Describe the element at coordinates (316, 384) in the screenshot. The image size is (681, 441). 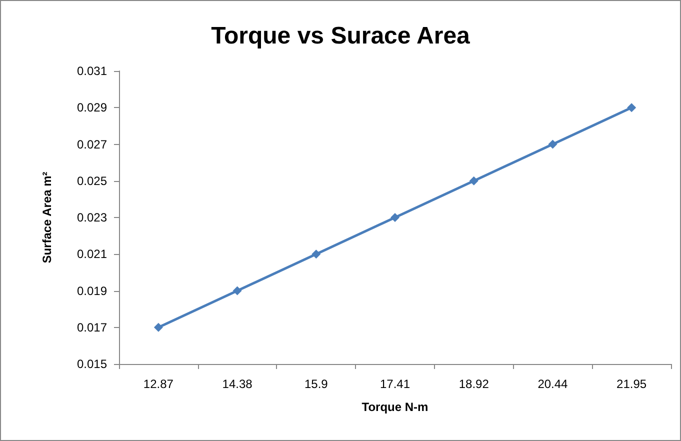
I see `x-tick-label: 15.9` at that location.